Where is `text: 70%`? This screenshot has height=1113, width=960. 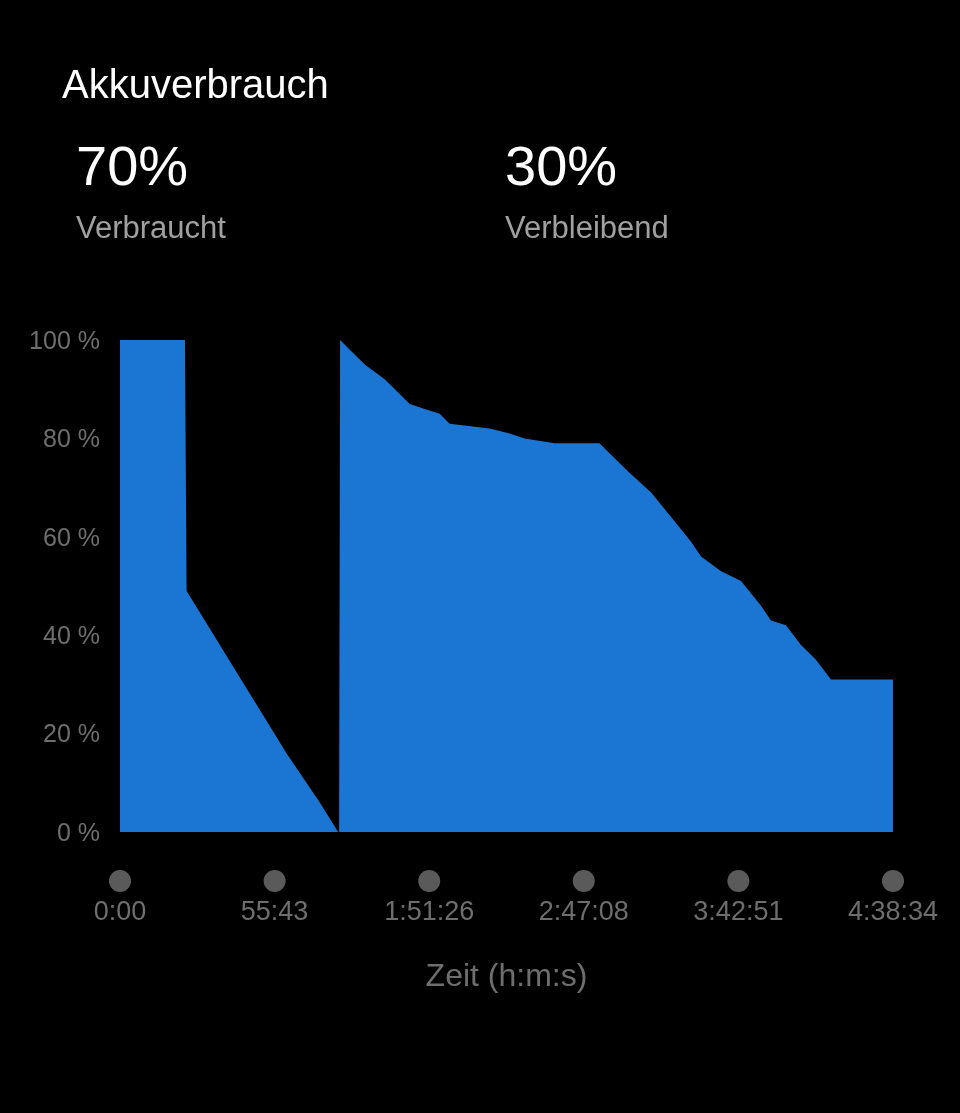 text: 70% is located at coordinates (132, 165).